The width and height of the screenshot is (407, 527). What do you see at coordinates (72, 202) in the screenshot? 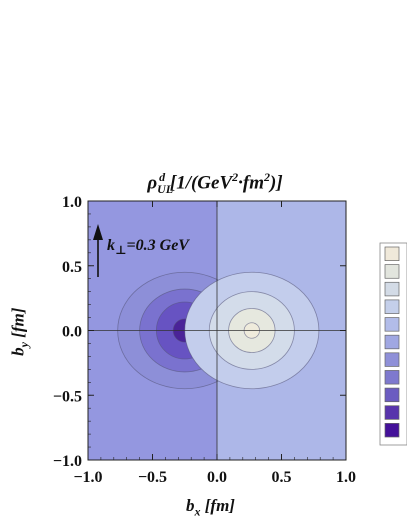
I see `y-tick-label: 1.0` at bounding box center [72, 202].